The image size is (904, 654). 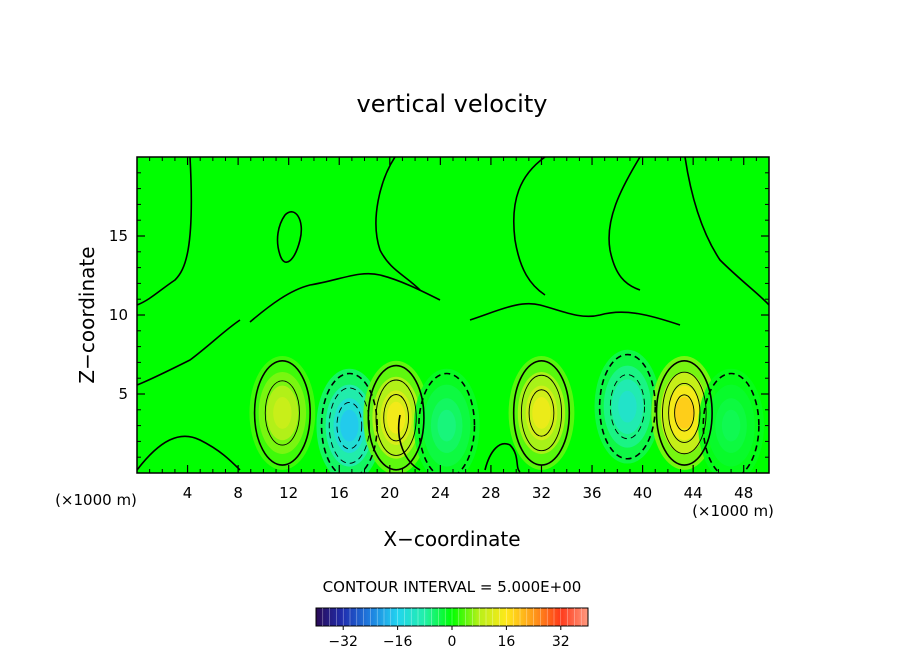 I want to click on x-tick-label: 28, so click(x=490, y=493).